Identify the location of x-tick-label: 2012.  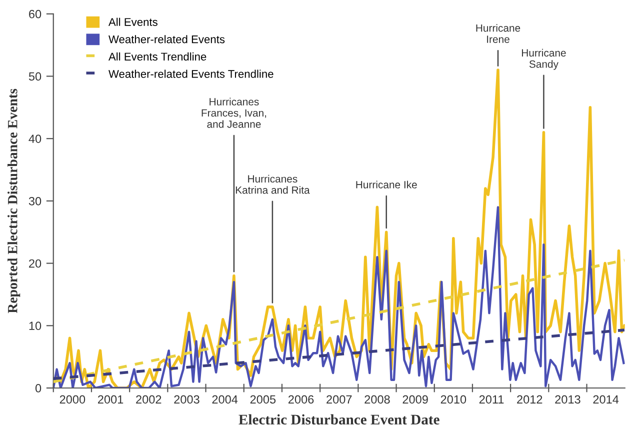
(529, 399).